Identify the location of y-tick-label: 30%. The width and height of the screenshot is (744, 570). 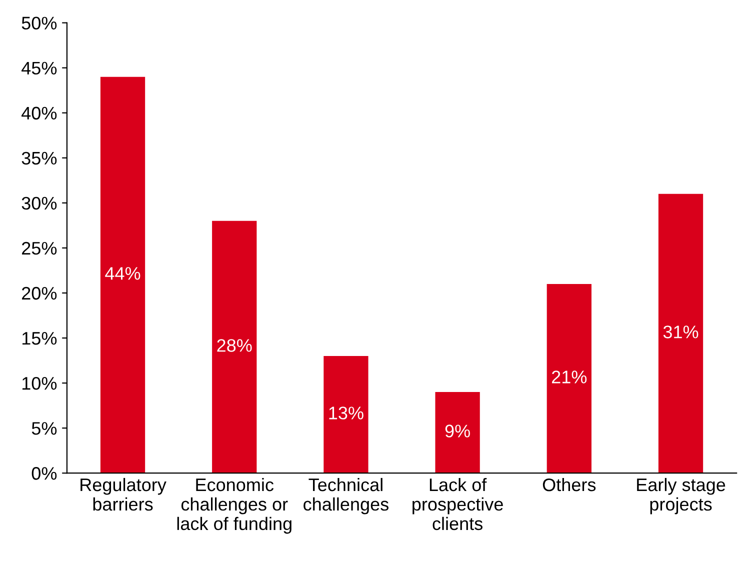
(39, 203).